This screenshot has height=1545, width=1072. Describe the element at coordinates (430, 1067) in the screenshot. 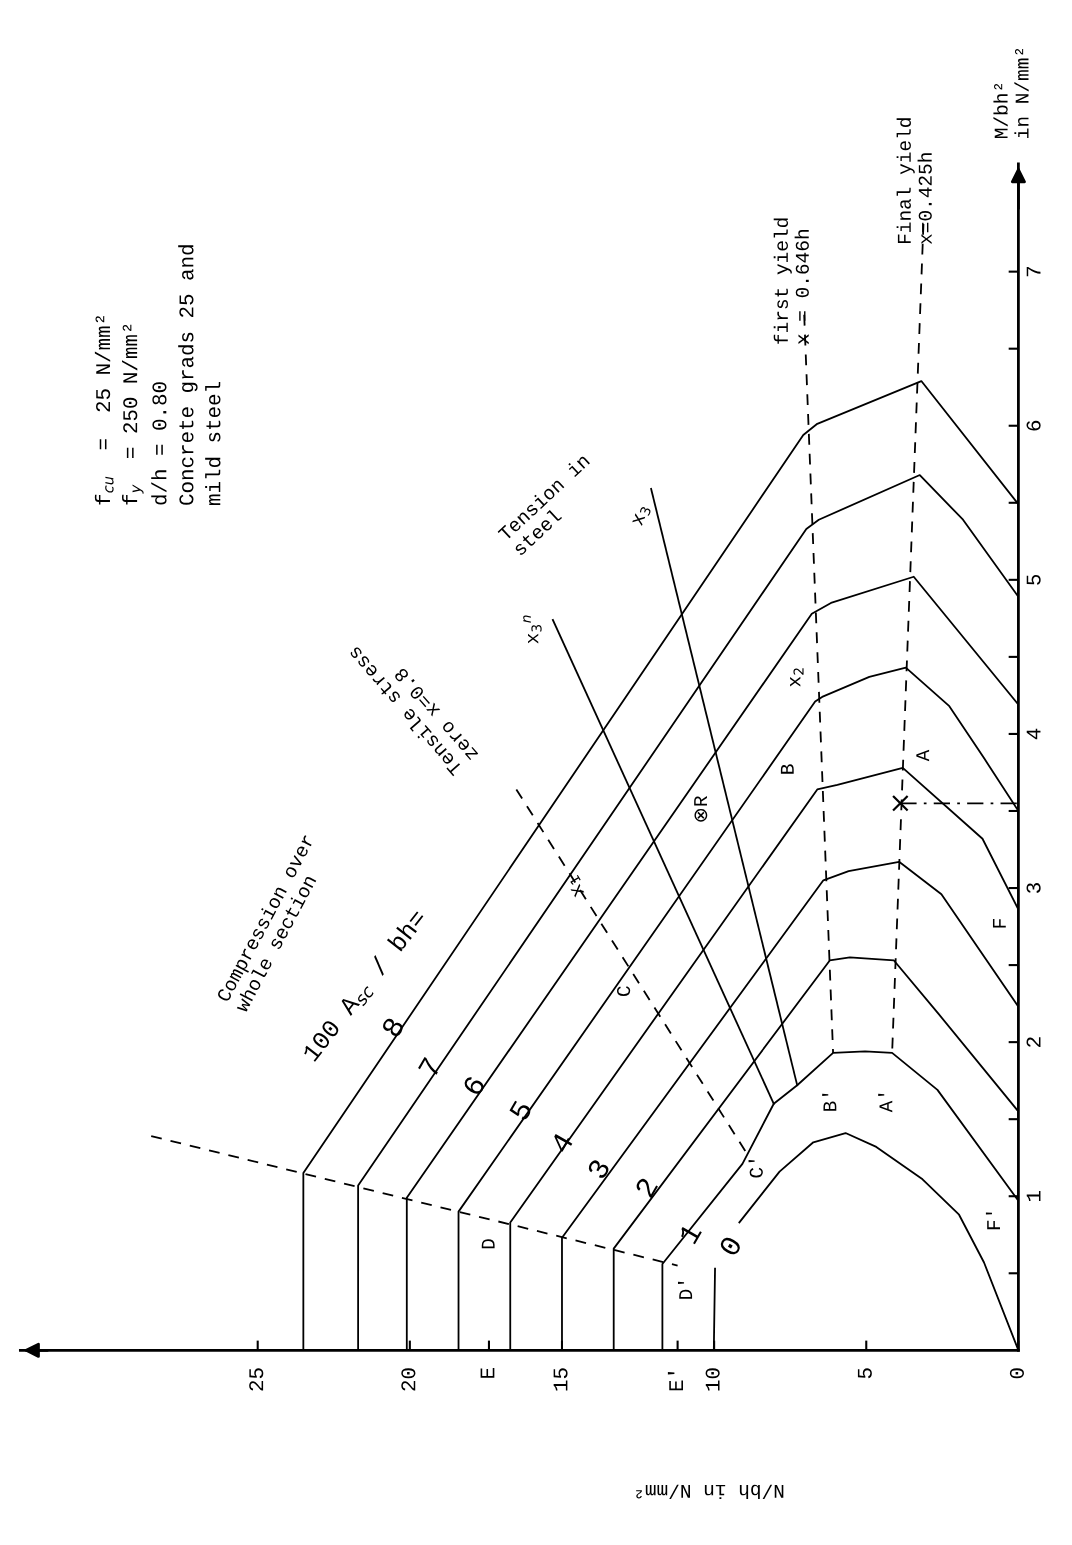

I see `annotation: 7` at that location.